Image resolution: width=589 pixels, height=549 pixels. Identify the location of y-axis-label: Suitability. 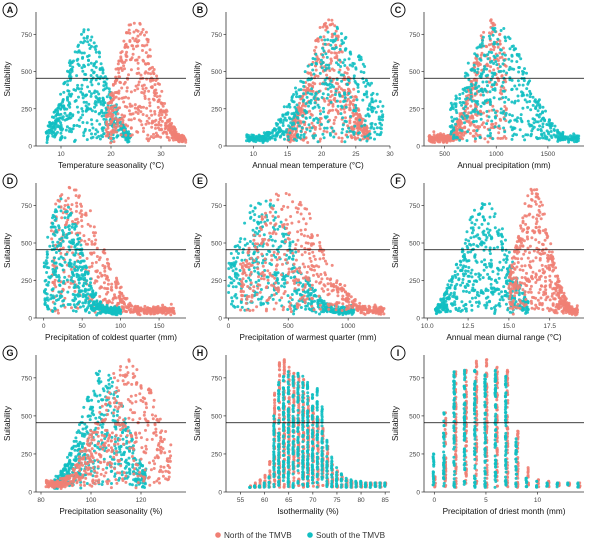
(7, 250).